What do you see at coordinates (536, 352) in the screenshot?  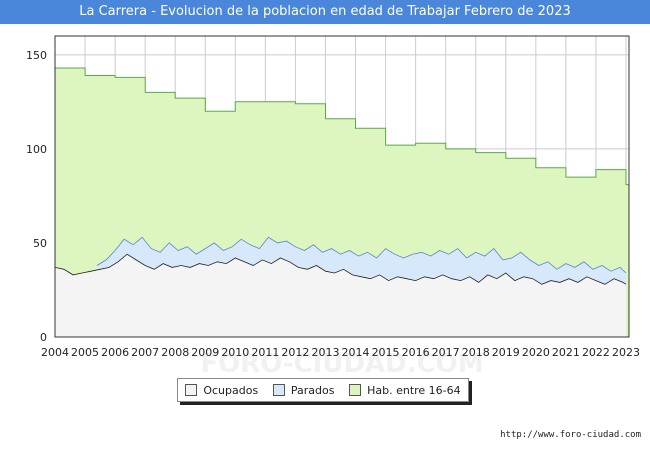 I see `x-tick-label: 2020` at bounding box center [536, 352].